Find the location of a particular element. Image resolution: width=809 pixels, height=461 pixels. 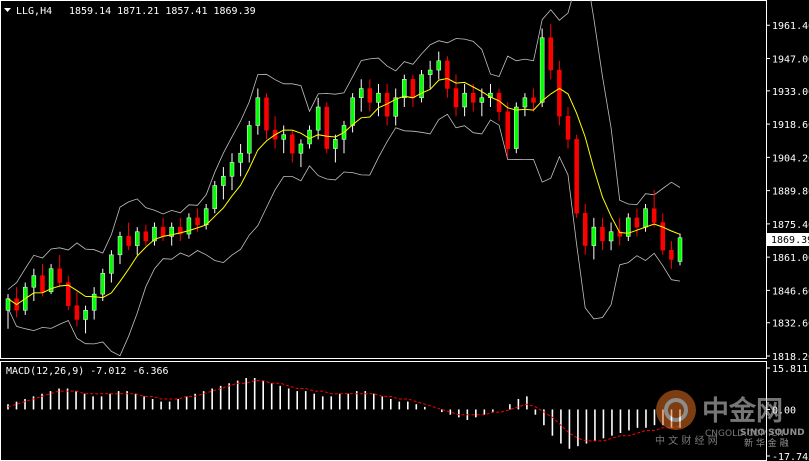

current-price-box is located at coordinates (788, 239).